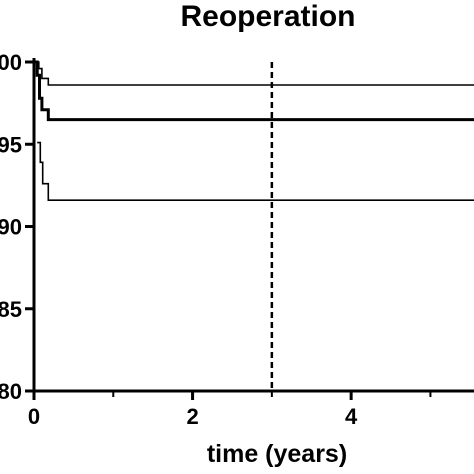 This screenshot has width=474, height=474. Describe the element at coordinates (11, 391) in the screenshot. I see `y-tick-label: 80` at that location.